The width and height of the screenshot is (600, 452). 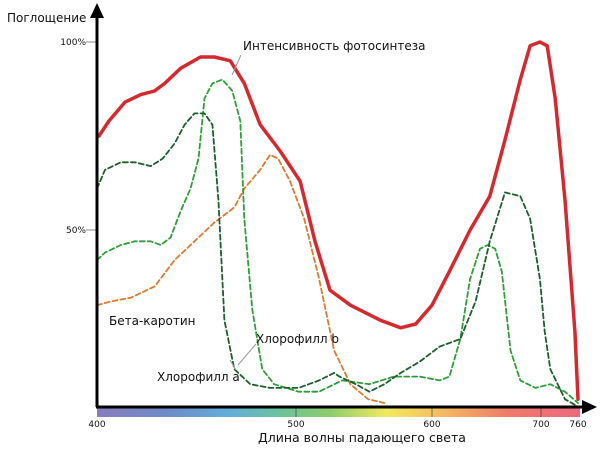 What do you see at coordinates (577, 425) in the screenshot?
I see `x-tick-label: 760` at bounding box center [577, 425].